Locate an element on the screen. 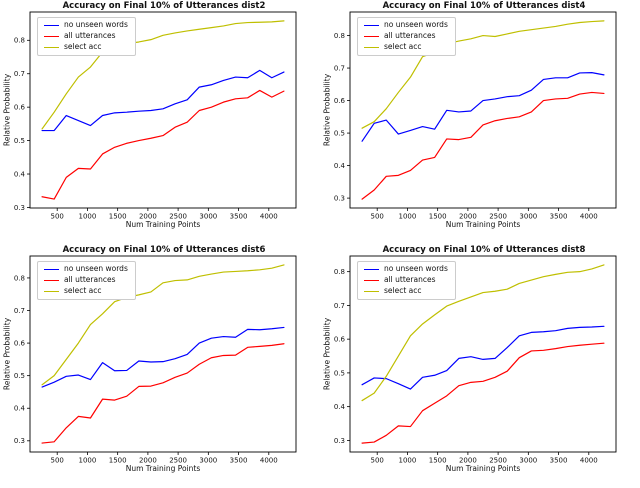 The height and width of the screenshot is (488, 640). x-tick-label: 1500 is located at coordinates (118, 217).